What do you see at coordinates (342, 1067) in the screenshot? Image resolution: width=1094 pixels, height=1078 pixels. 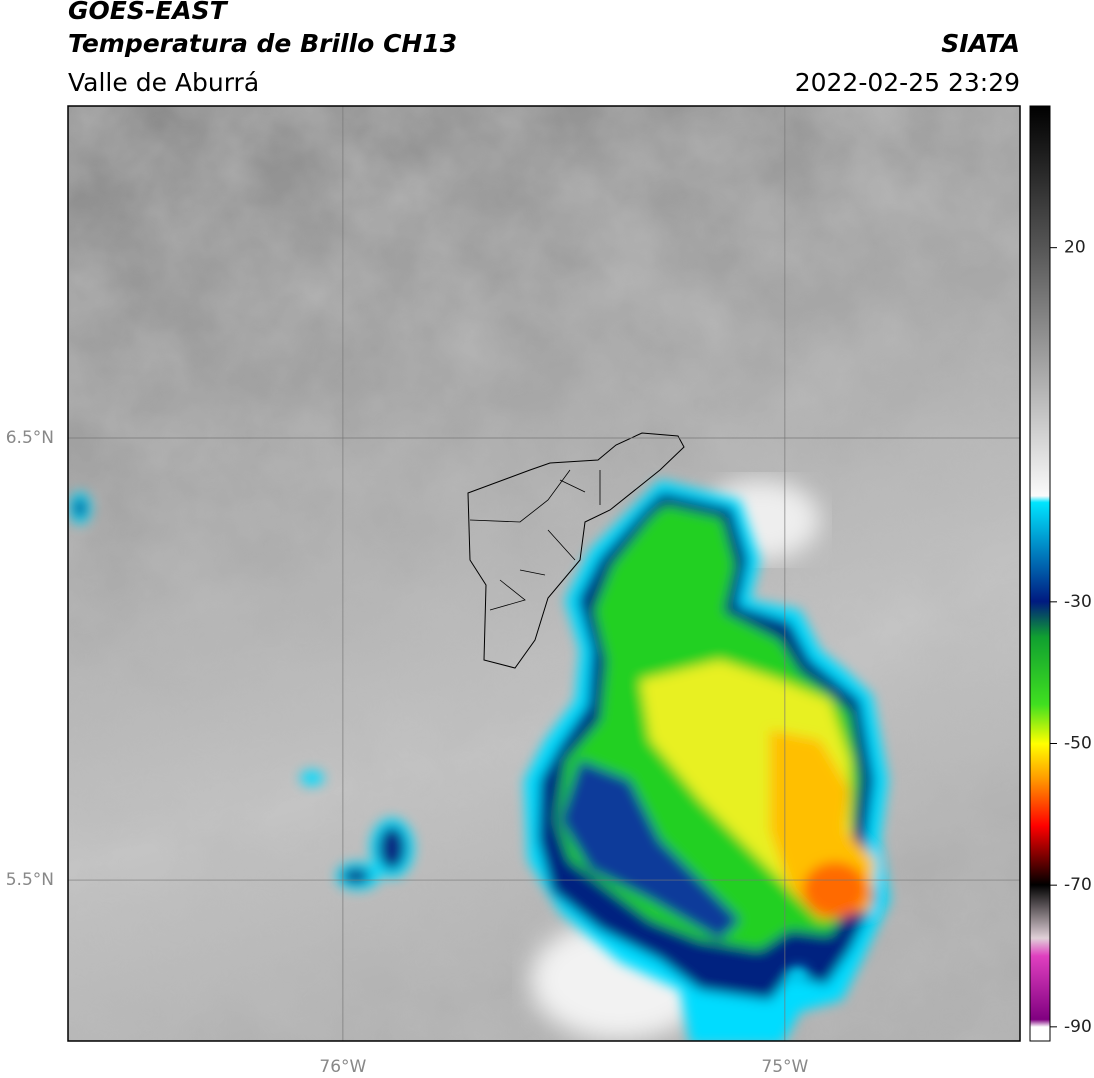 I see `lon-label: 76°W` at bounding box center [342, 1067].